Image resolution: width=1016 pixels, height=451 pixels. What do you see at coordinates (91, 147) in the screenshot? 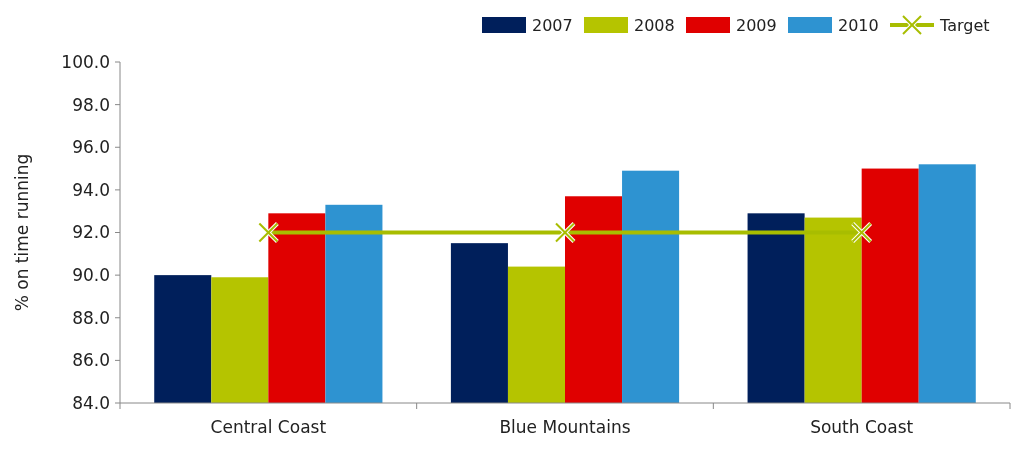
I see `y-tick-label: 96.0` at bounding box center [91, 147].